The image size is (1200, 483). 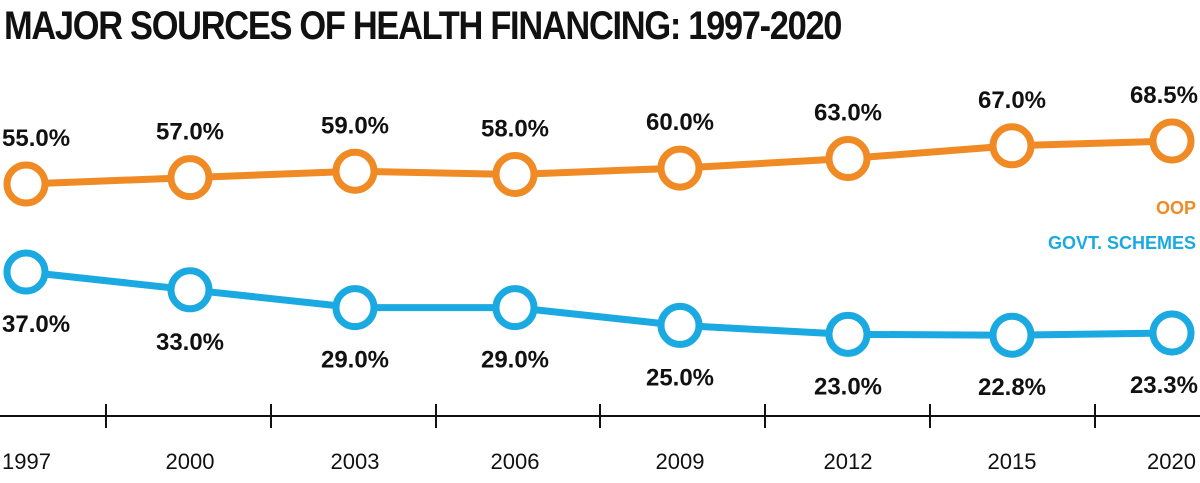 I want to click on data-label-govt-schemes-2009: 25.0%, so click(x=680, y=377).